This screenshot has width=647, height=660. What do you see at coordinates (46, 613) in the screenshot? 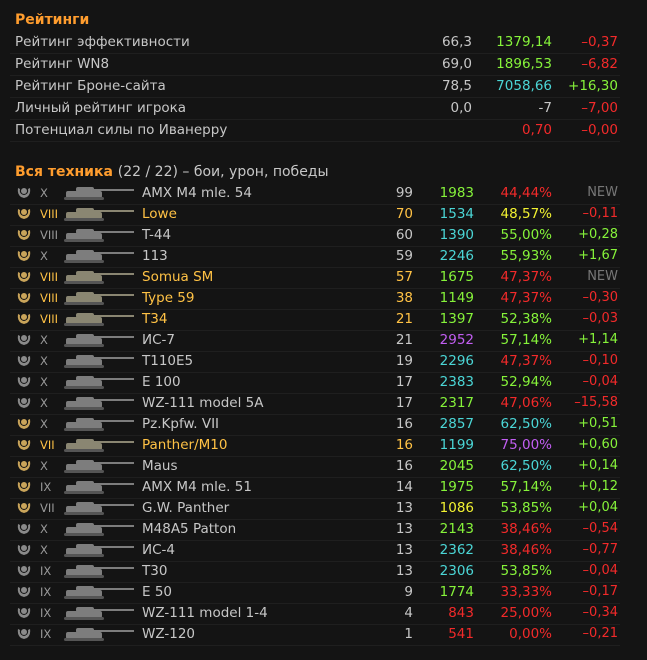
I see `vehicle-tier: IX` at bounding box center [46, 613].